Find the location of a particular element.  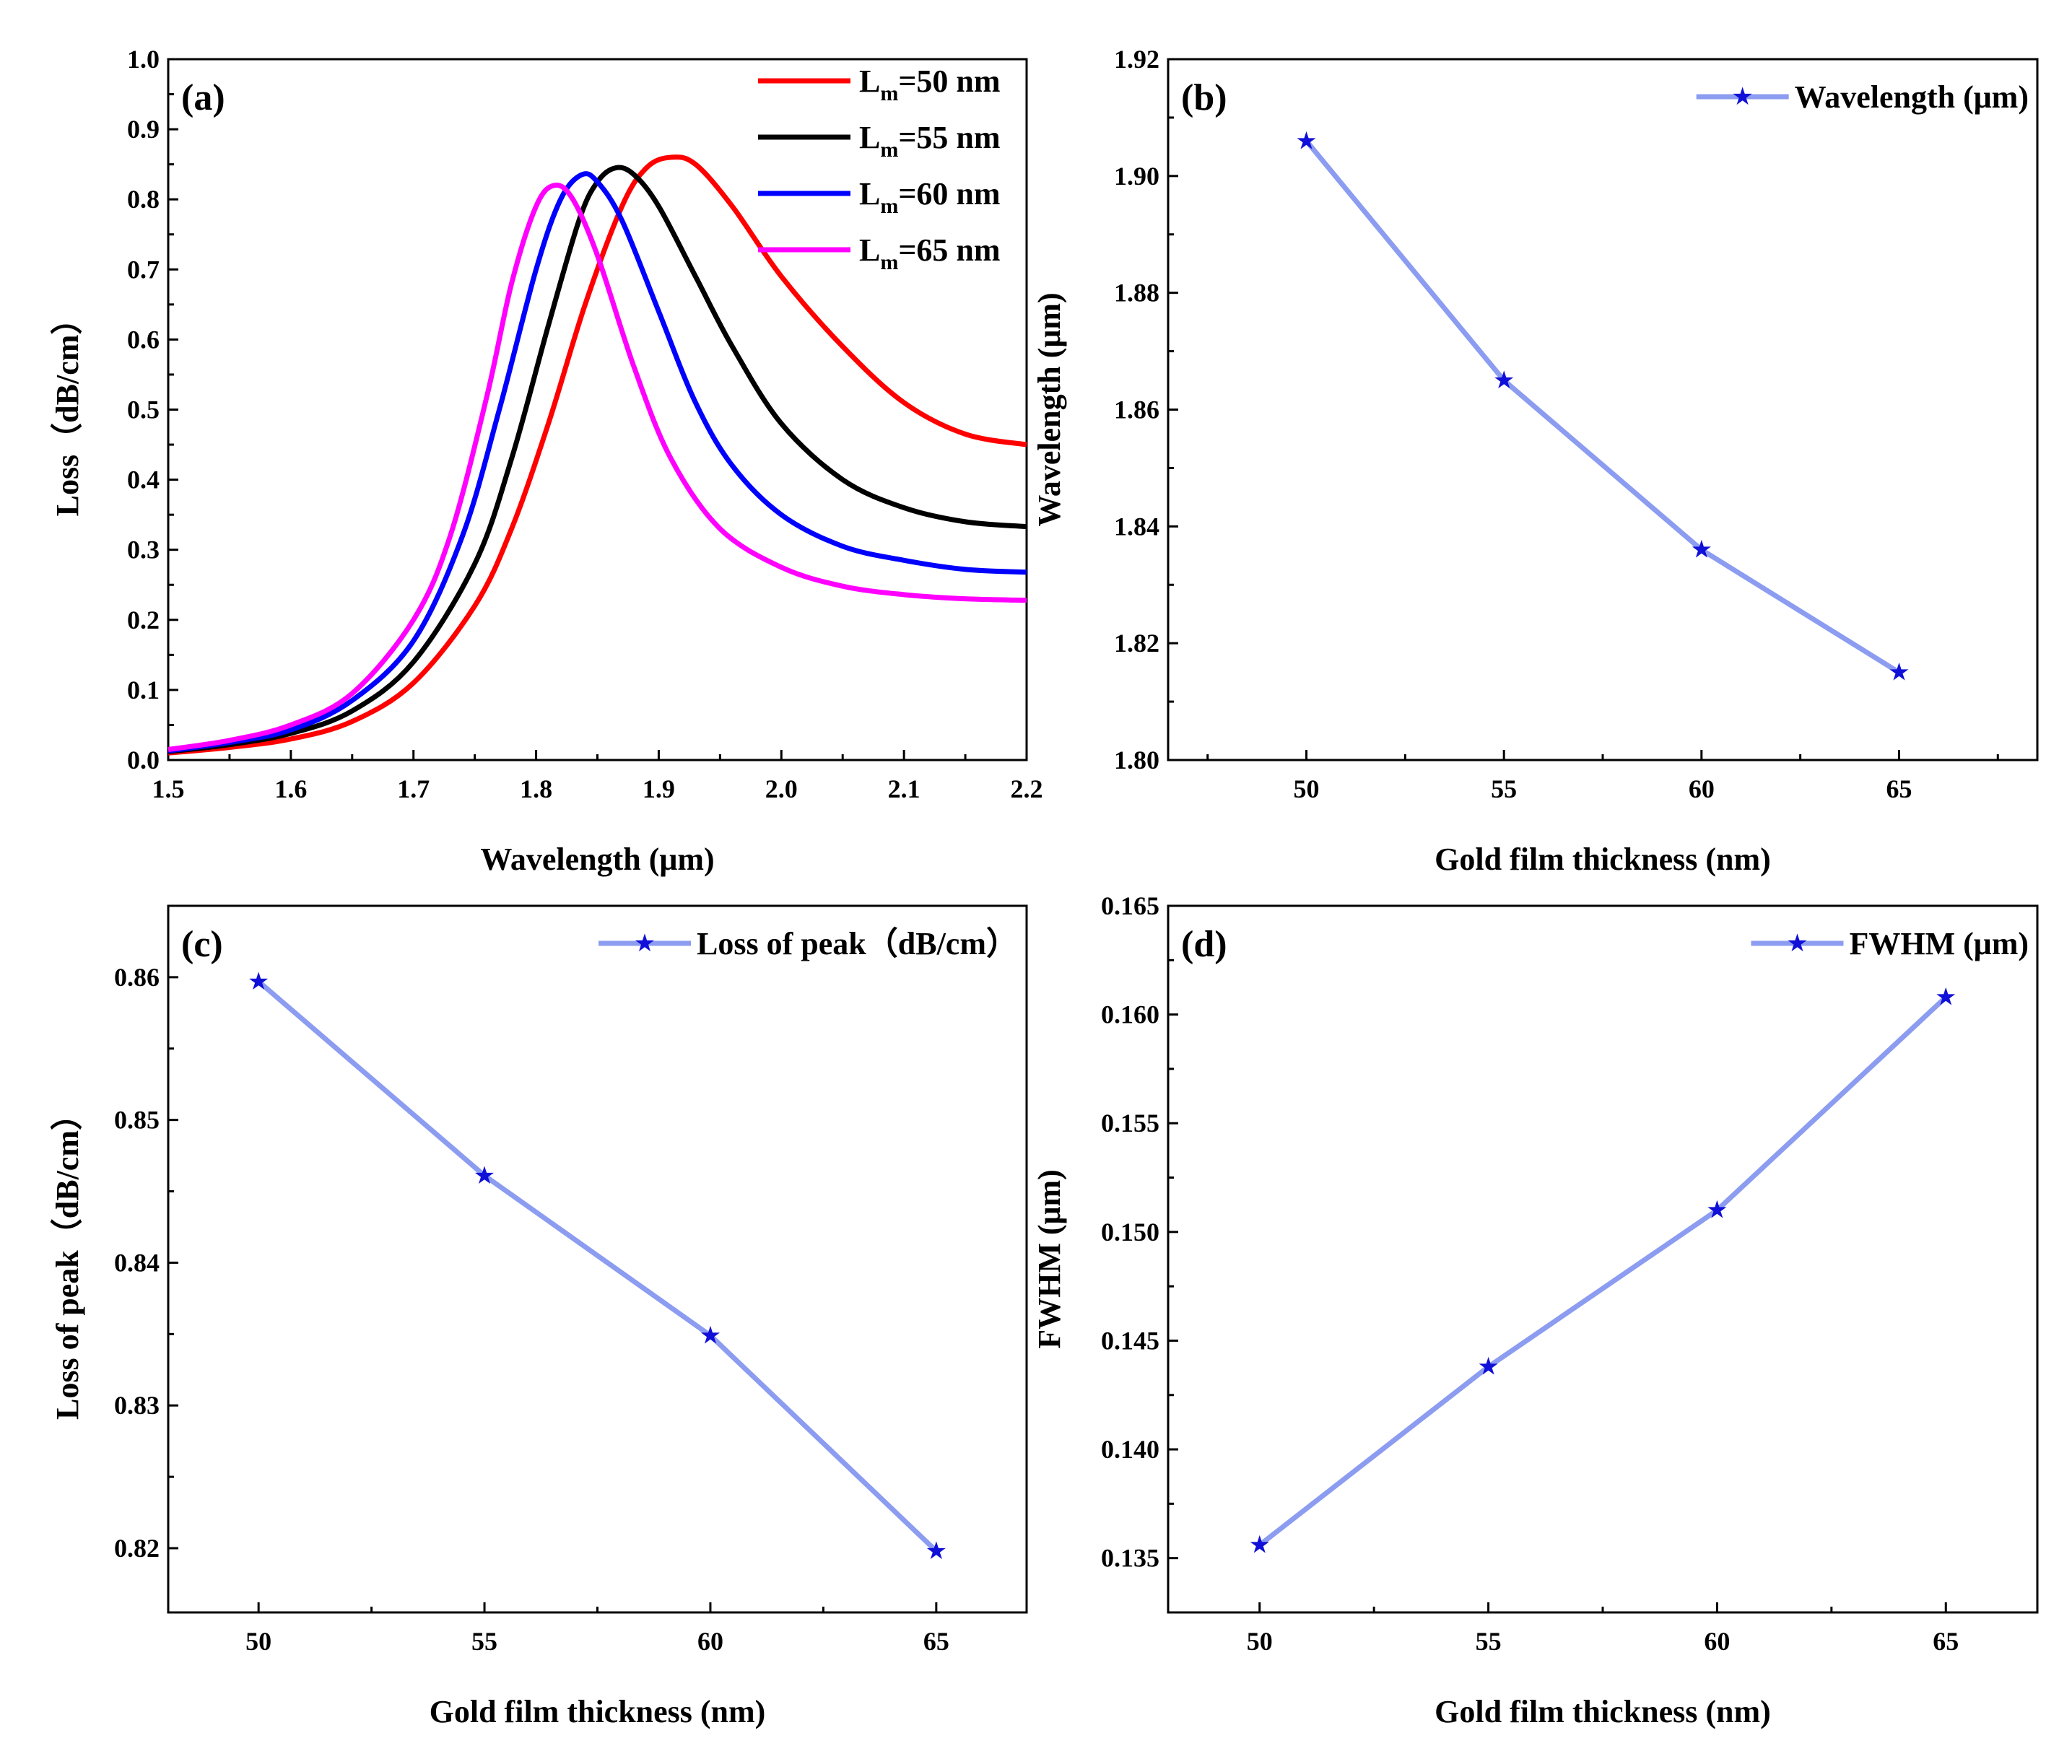

y-tick-label: 1.92 is located at coordinates (1136, 59).